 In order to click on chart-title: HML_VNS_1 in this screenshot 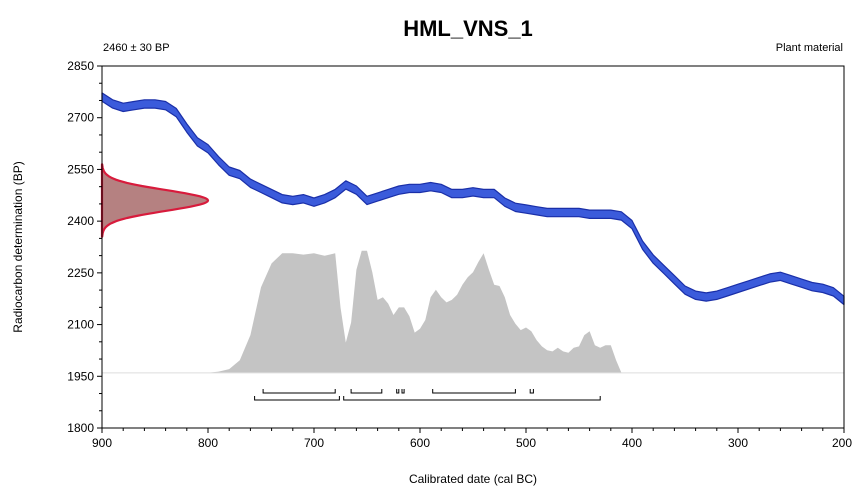, I will do `click(468, 28)`.